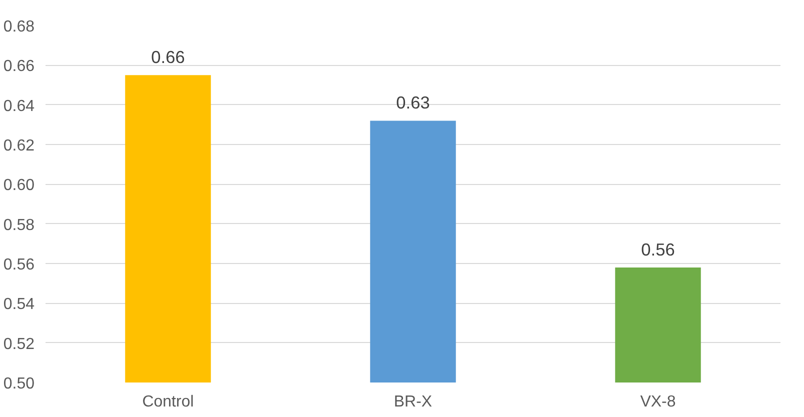 This screenshot has height=417, width=804. What do you see at coordinates (19, 67) in the screenshot?
I see `y-tick-label: 0.66` at bounding box center [19, 67].